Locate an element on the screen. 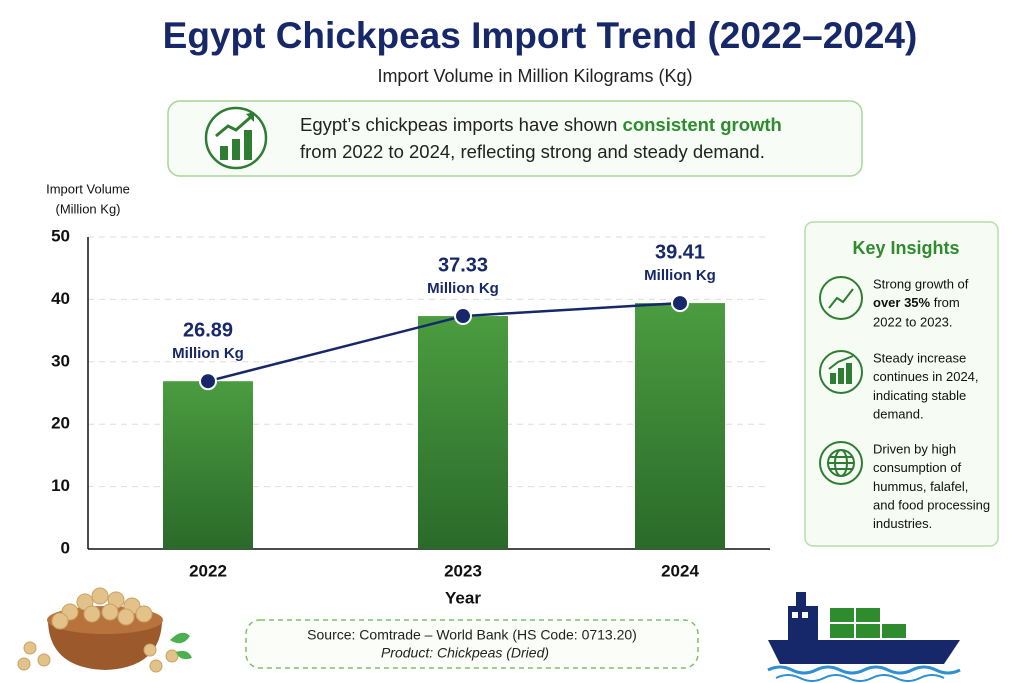  insight-text: Steady increase is located at coordinates (919, 357).